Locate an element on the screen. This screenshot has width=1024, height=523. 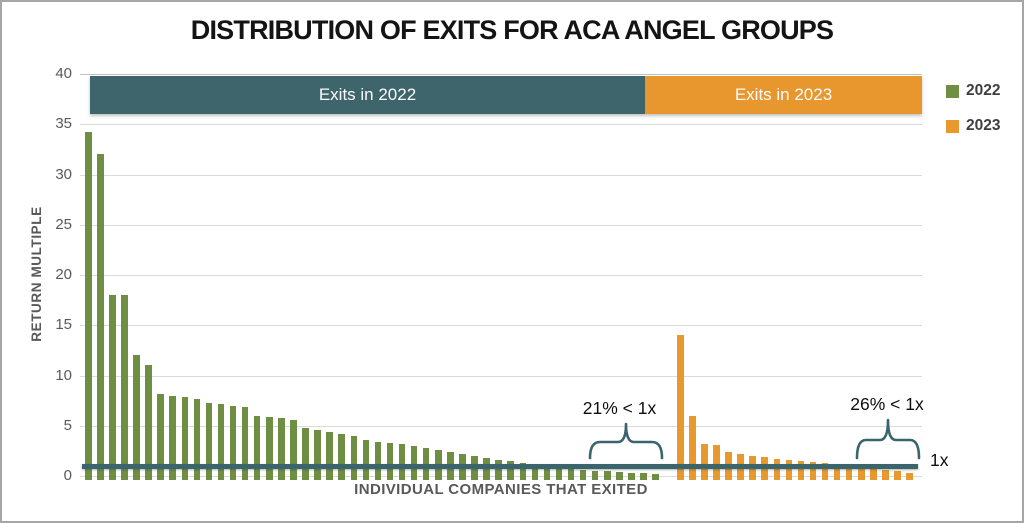
legend-swatch-2022-icon is located at coordinates (952, 91).